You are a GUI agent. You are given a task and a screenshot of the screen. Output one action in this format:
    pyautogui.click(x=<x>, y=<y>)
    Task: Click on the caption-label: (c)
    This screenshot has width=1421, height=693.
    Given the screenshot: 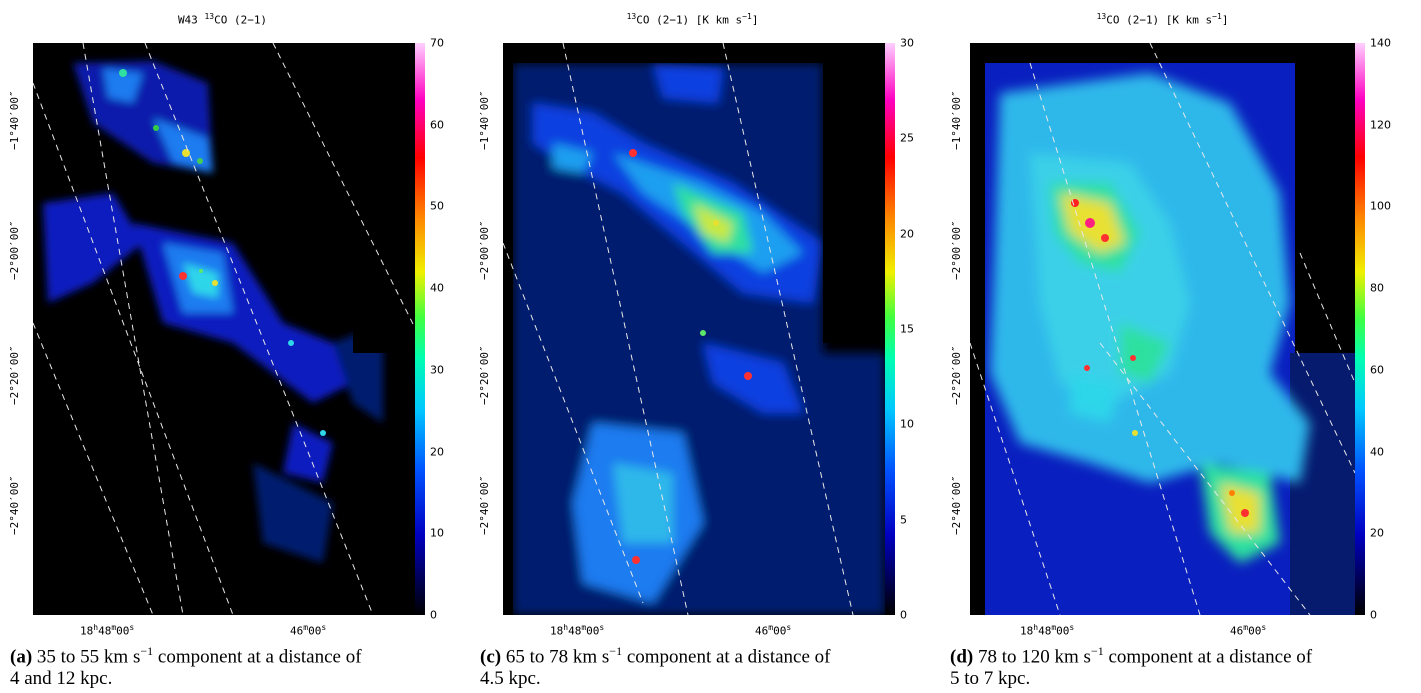 What is the action you would take?
    pyautogui.click(x=491, y=657)
    